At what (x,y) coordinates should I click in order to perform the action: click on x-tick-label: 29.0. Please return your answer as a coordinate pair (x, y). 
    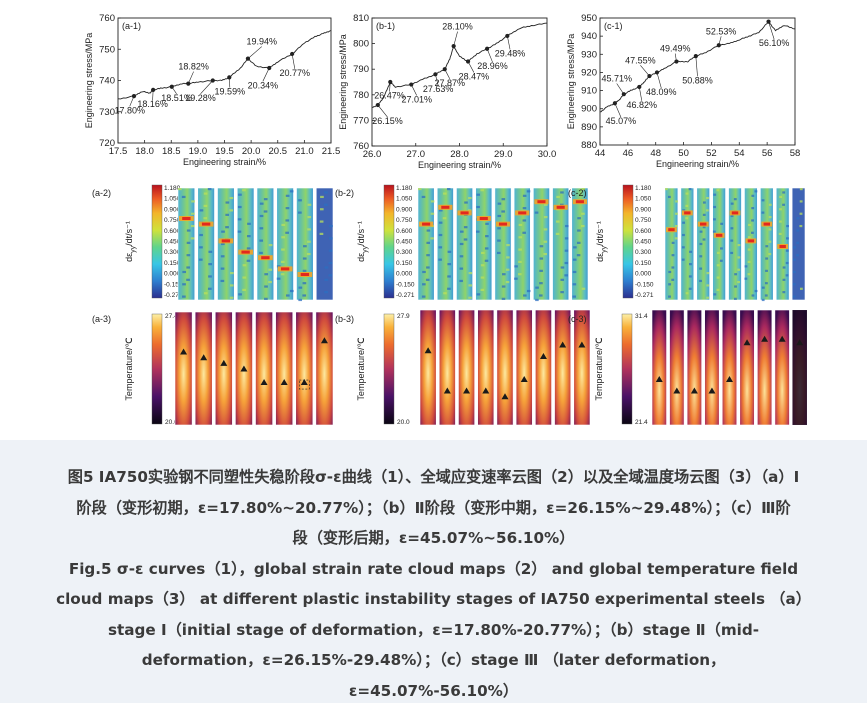
    Looking at the image, I should click on (503, 154).